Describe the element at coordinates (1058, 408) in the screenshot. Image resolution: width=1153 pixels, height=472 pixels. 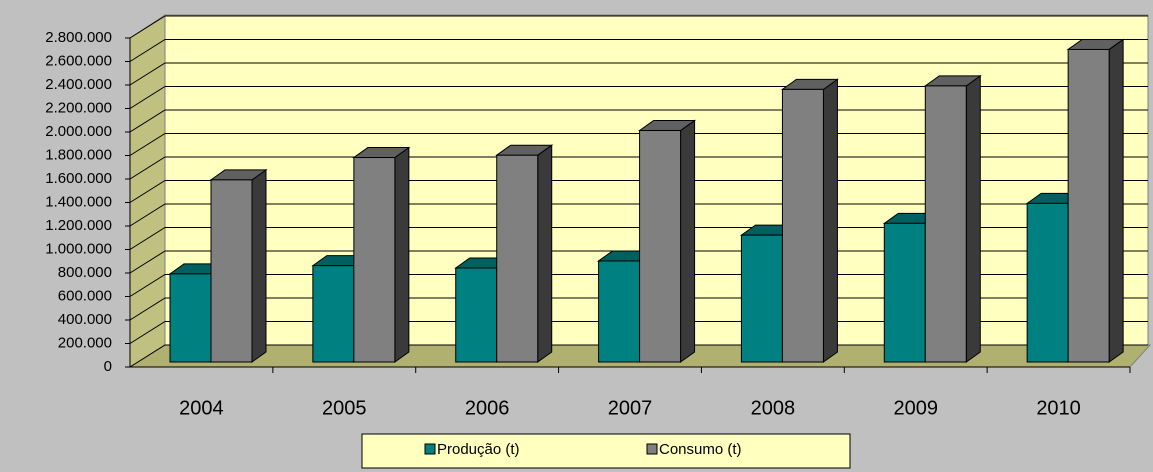
I see `x-tick-label: 2010` at that location.